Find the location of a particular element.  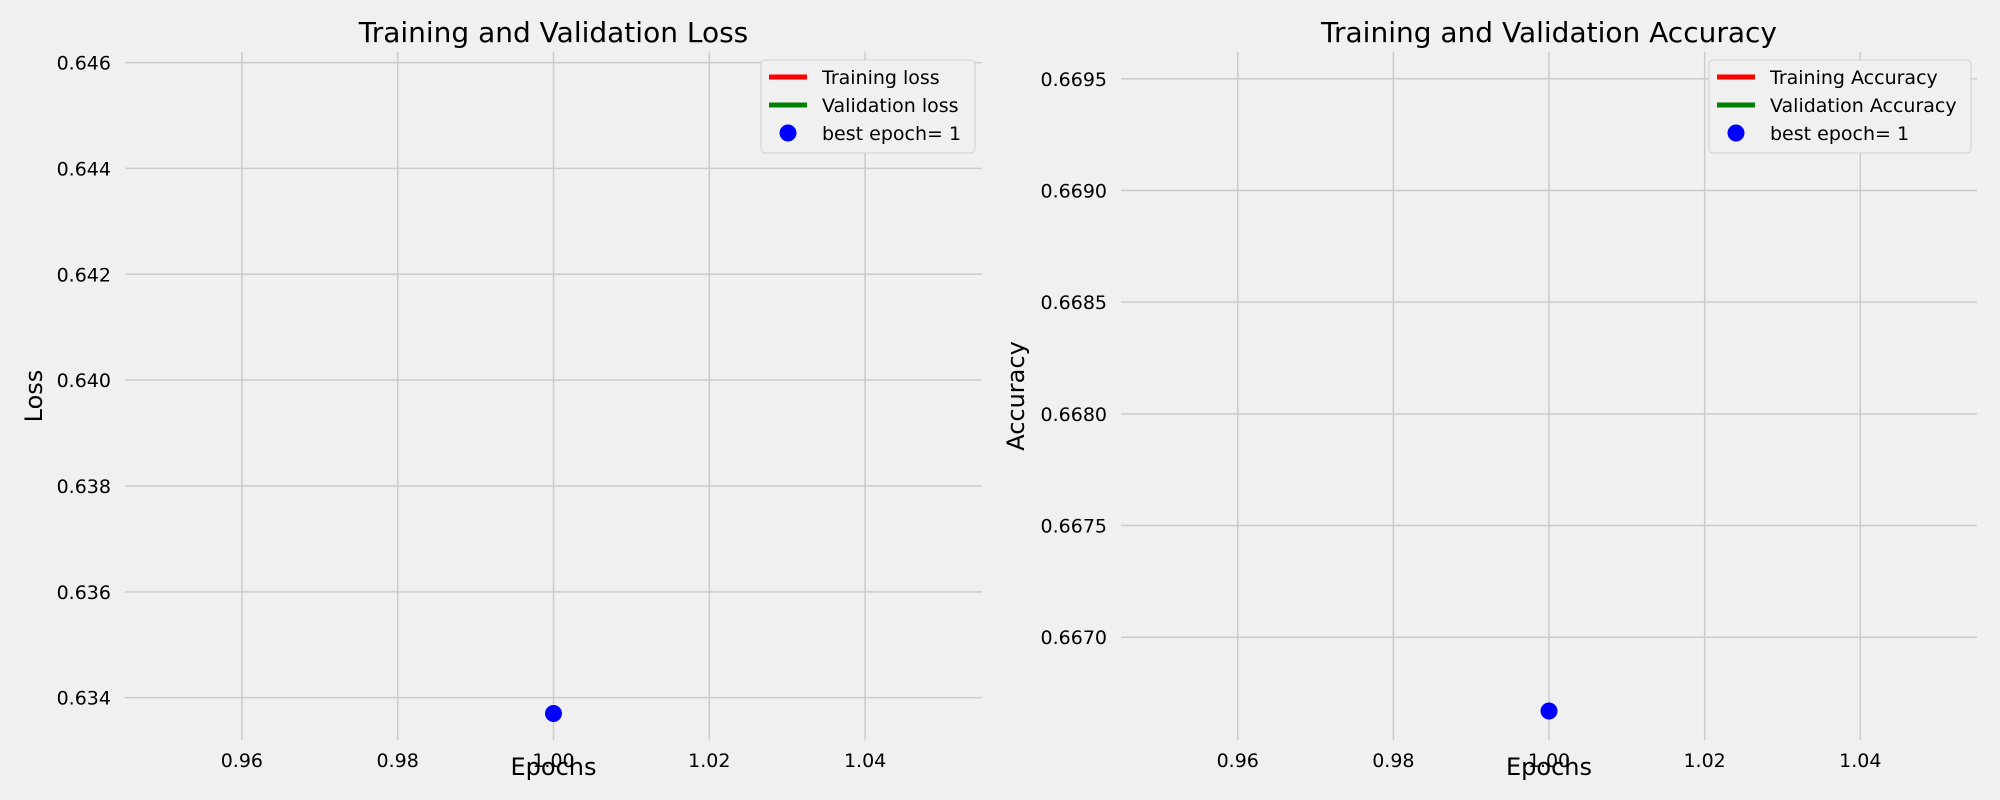

loss-legend-label-training: Training loss is located at coordinates (880, 78).